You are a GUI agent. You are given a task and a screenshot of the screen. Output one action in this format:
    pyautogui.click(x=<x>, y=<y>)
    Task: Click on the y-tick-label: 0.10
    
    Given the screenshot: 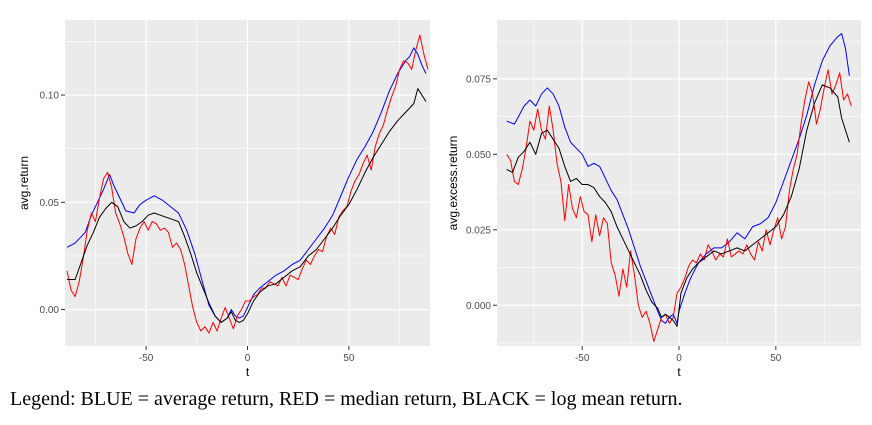 What is the action you would take?
    pyautogui.click(x=50, y=96)
    